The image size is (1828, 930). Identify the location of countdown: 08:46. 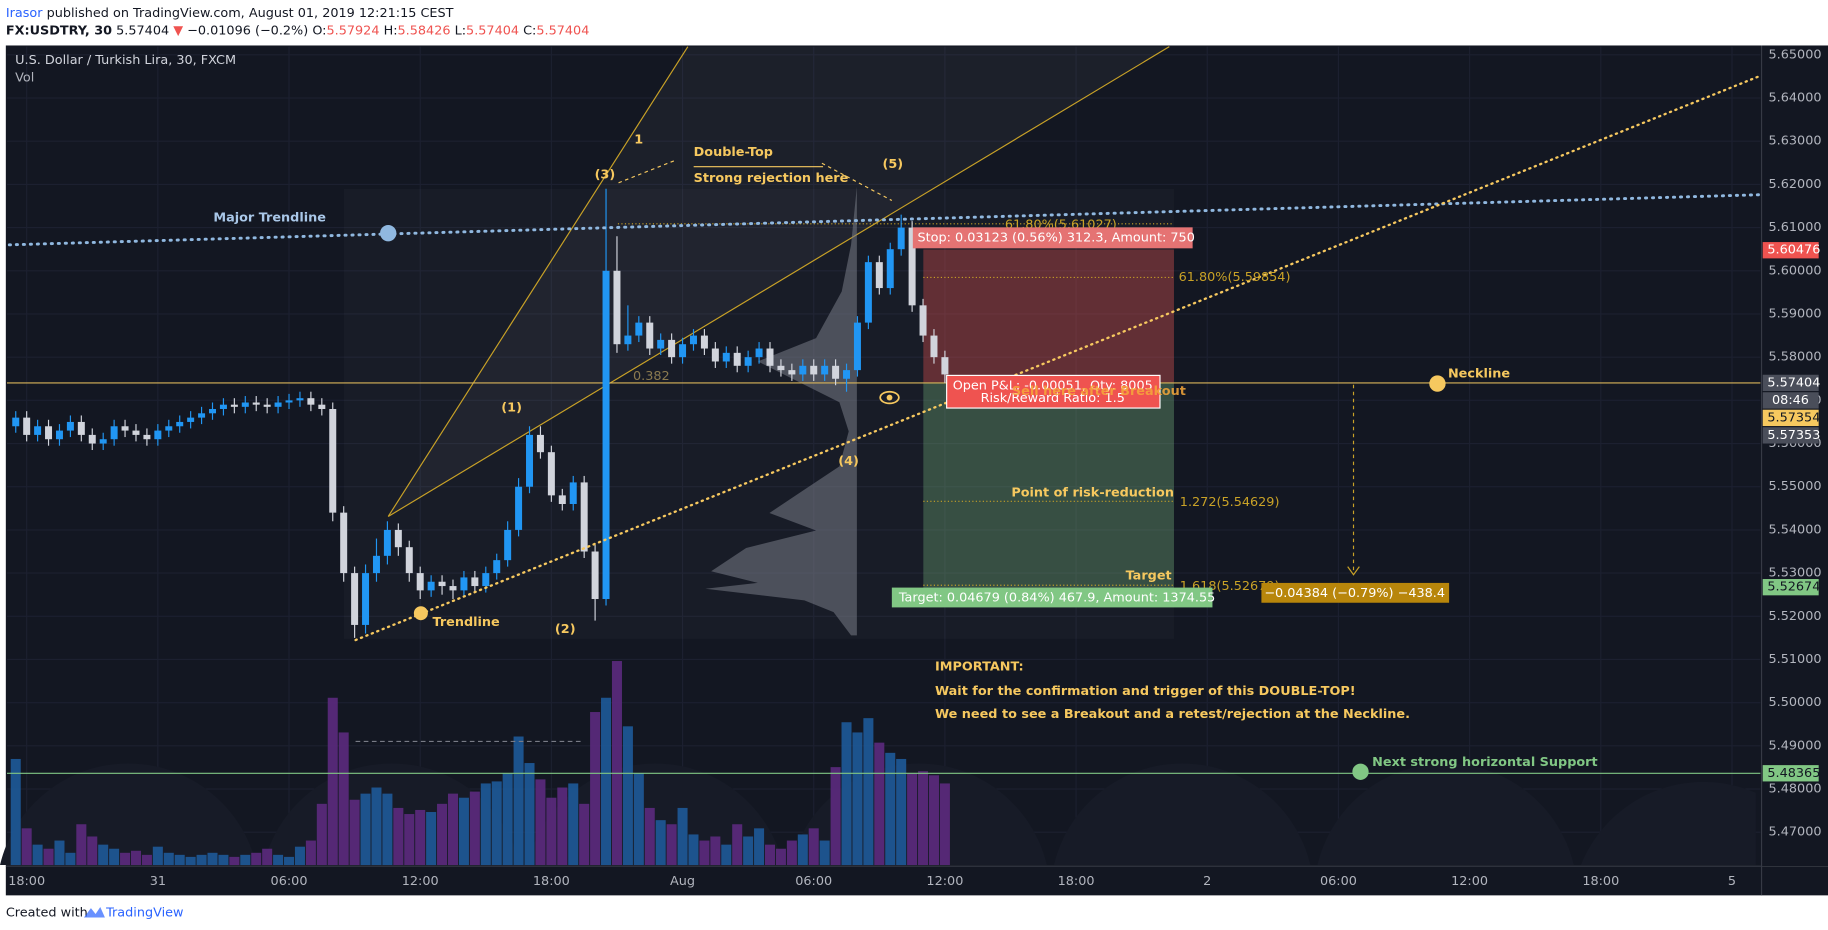
(1790, 400).